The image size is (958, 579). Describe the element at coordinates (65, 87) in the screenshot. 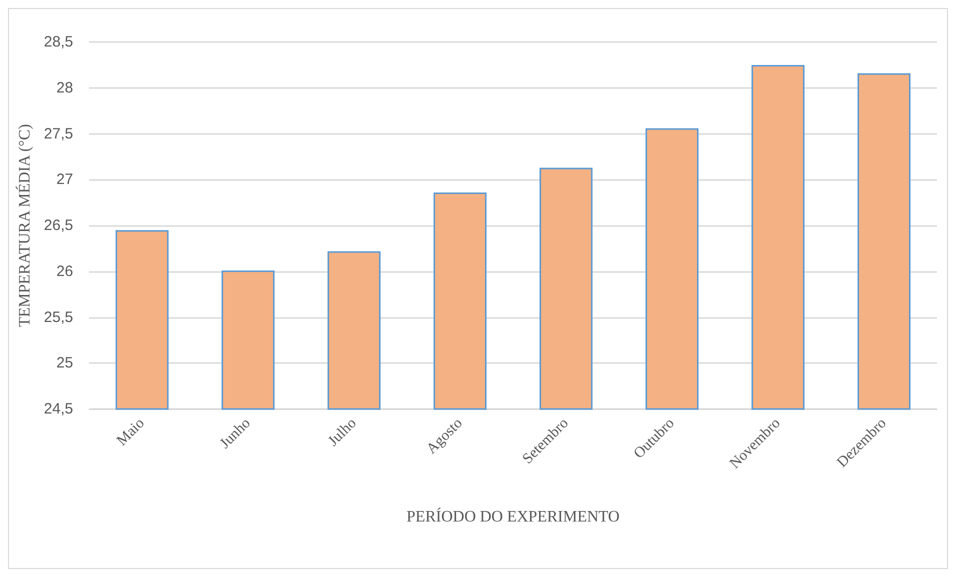

I see `y-tick-label: 28` at that location.